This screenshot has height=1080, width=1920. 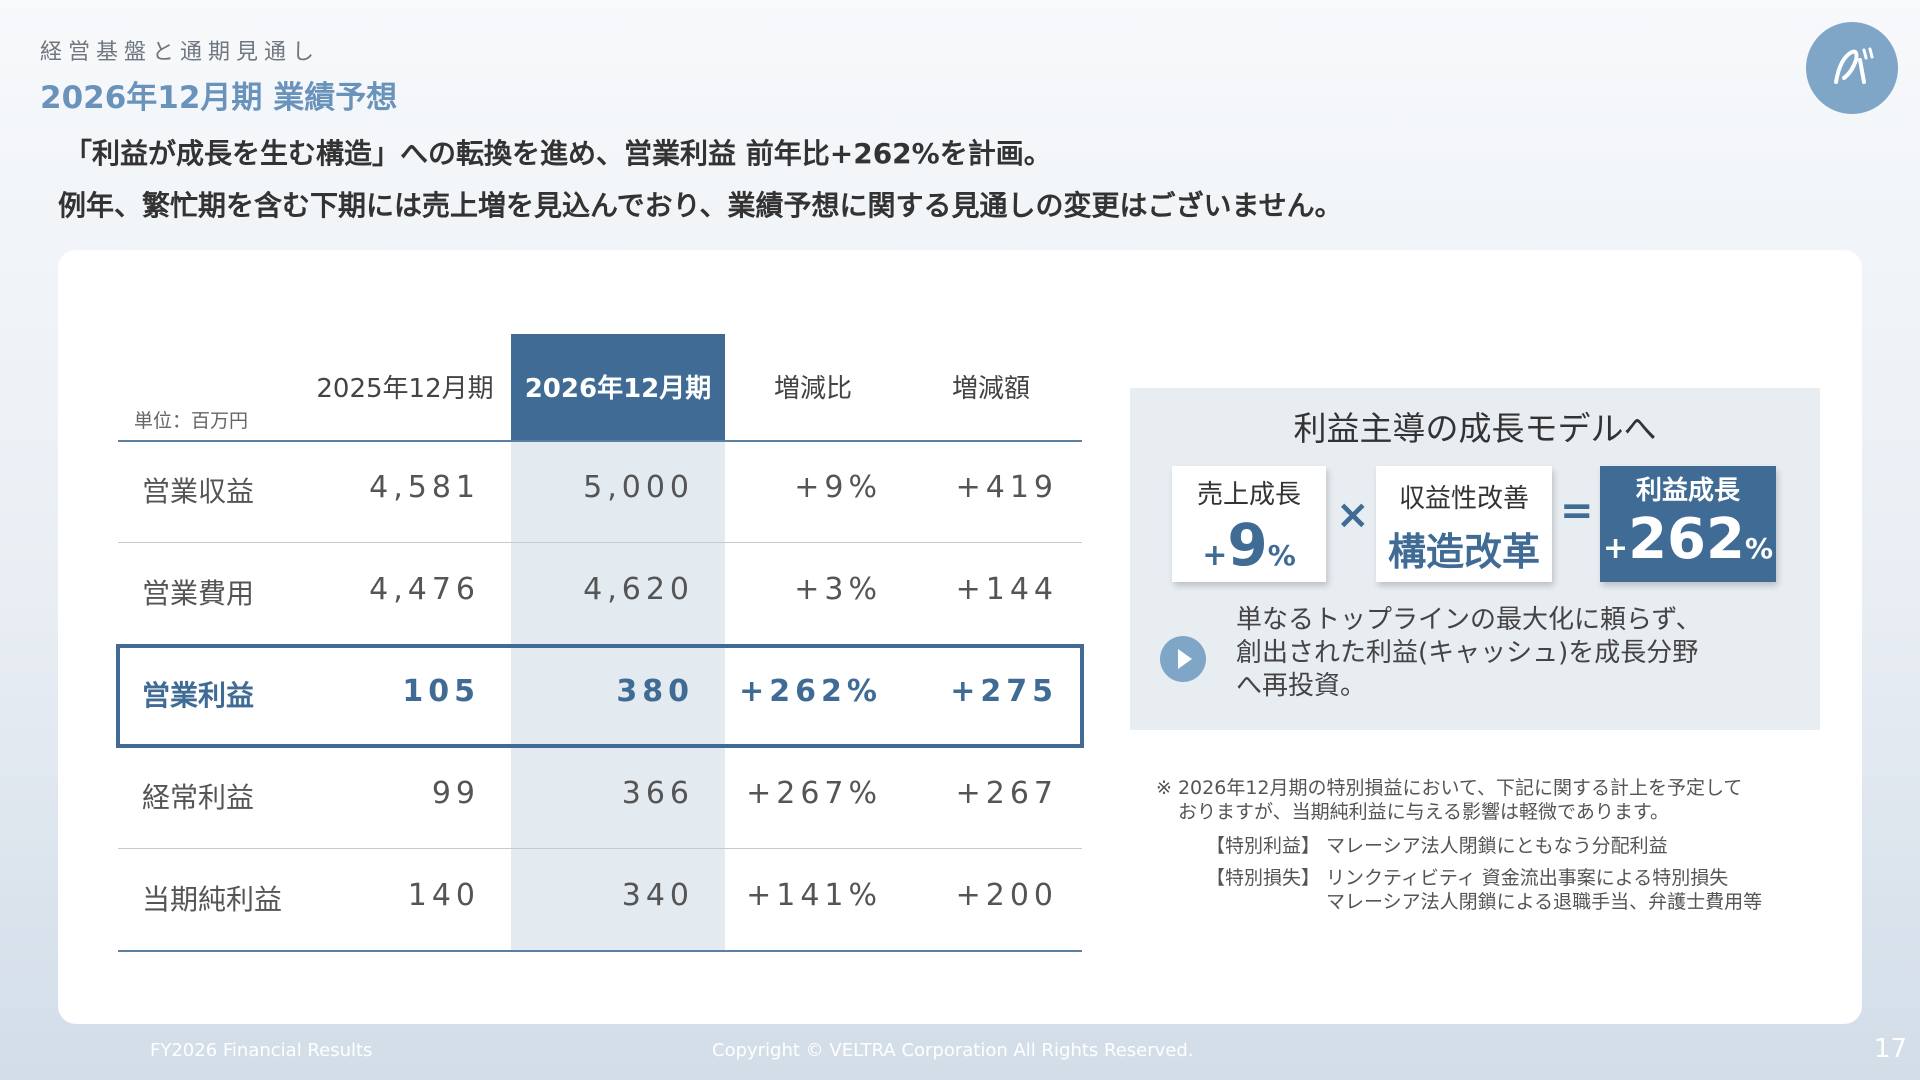 I want to click on sales-growth-box: 売上成長 +9%, so click(x=1249, y=524).